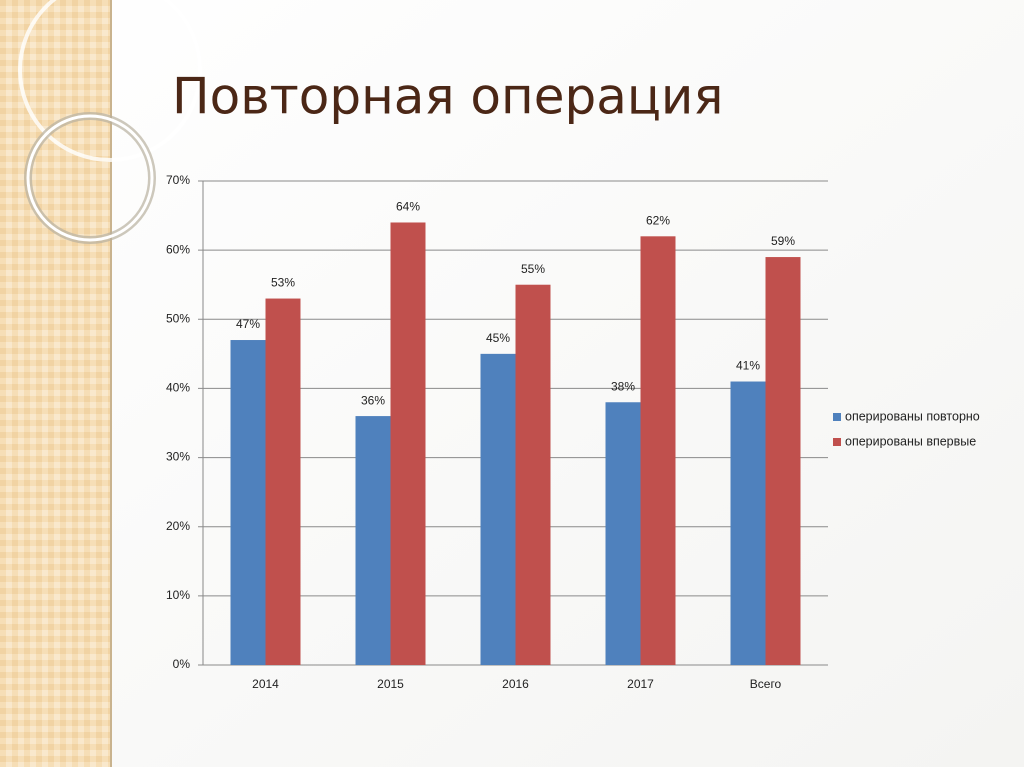 The image size is (1024, 767). I want to click on value-label: 47%, so click(248, 324).